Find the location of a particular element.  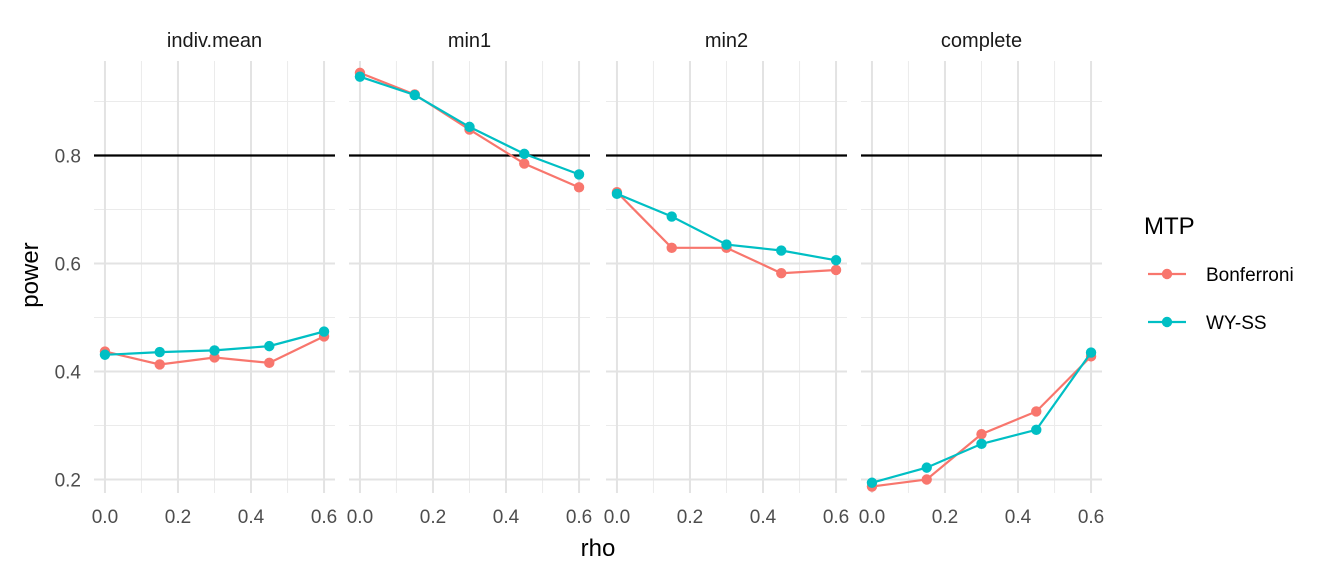

legend-item: Bonferroni is located at coordinates (1221, 275).